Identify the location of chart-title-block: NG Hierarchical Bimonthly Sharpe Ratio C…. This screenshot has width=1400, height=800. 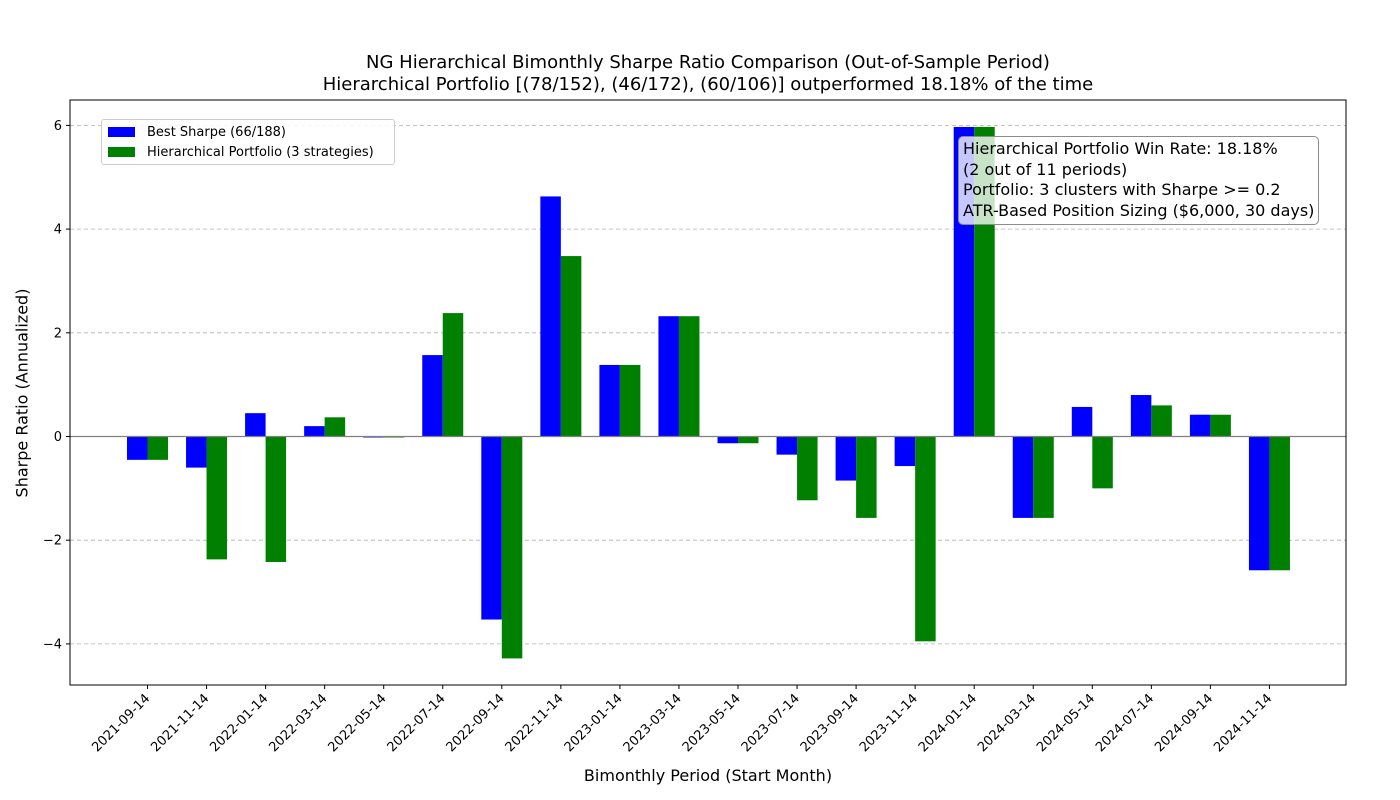
(708, 74).